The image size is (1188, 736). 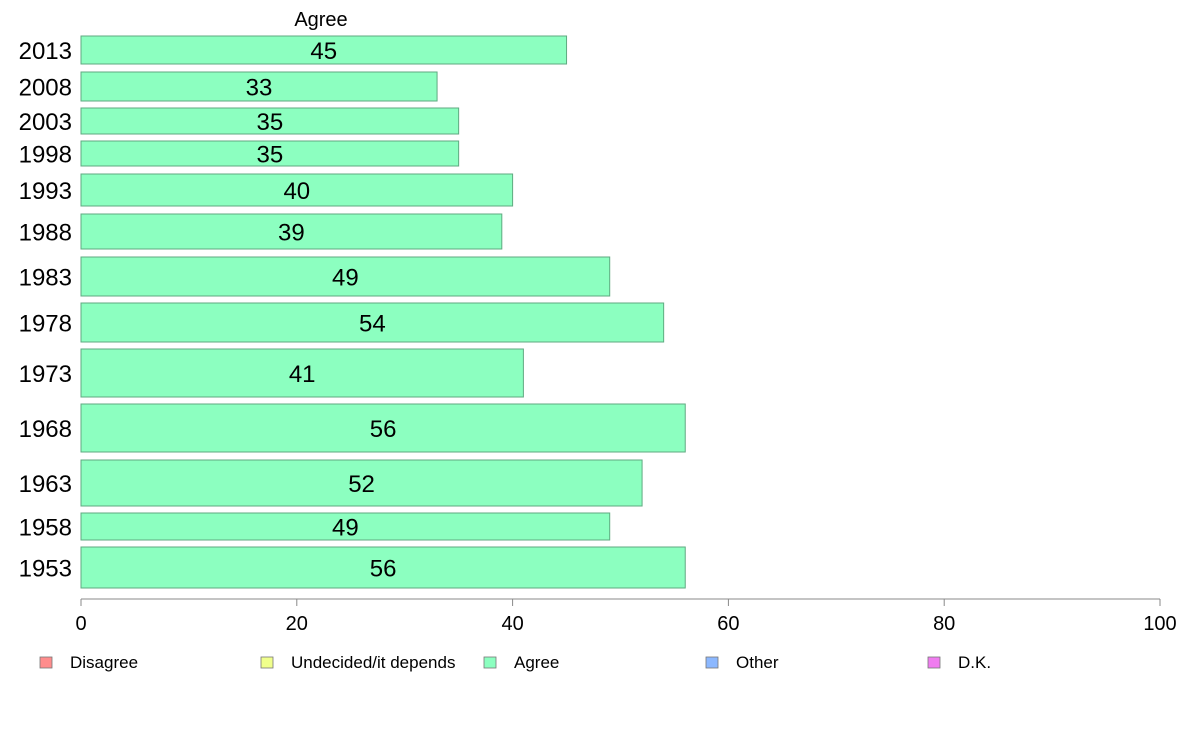 I want to click on bar-value-label: 45, so click(x=323, y=51).